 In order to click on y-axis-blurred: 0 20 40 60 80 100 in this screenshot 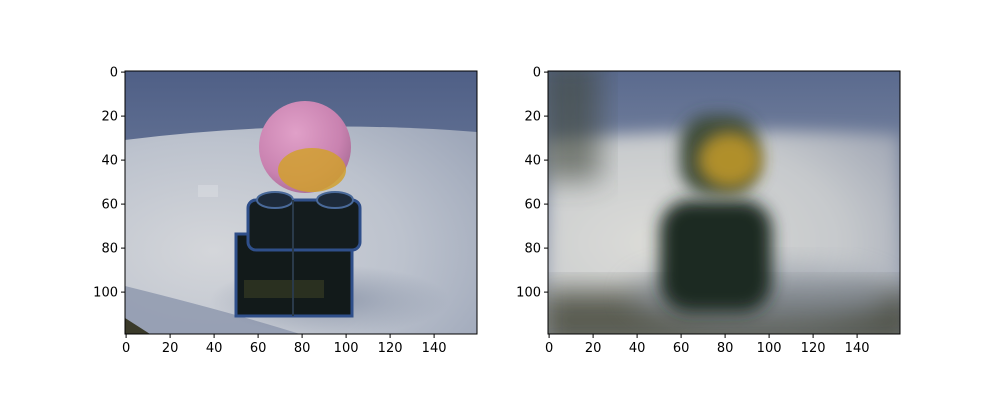, I will do `click(532, 183)`.